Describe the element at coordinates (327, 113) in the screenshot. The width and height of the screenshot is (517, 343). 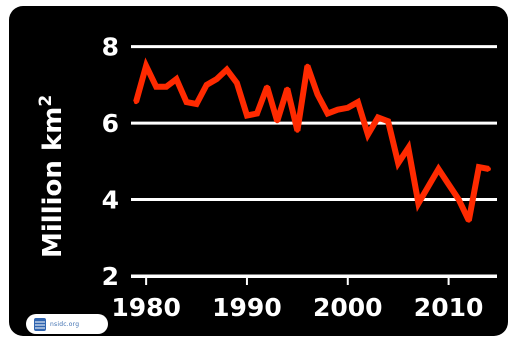
I see `data-point-1998` at that location.